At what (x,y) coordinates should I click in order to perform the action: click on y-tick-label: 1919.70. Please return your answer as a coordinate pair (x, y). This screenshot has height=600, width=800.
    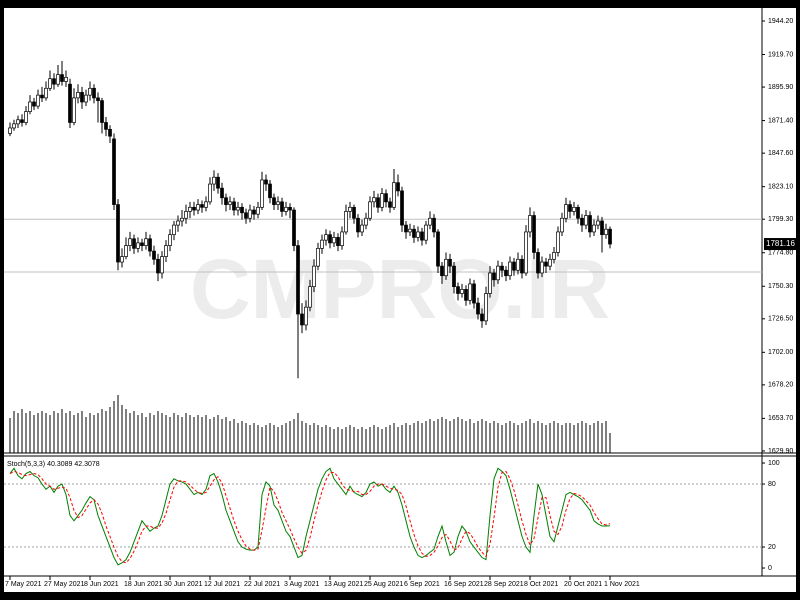
    Looking at the image, I should click on (780, 54).